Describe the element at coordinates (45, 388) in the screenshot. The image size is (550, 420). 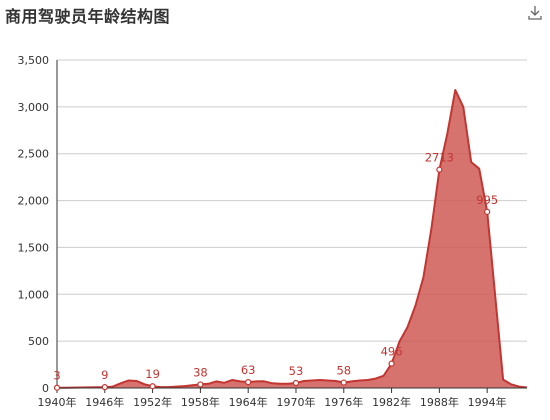
I see `y-tick-label: 0` at that location.